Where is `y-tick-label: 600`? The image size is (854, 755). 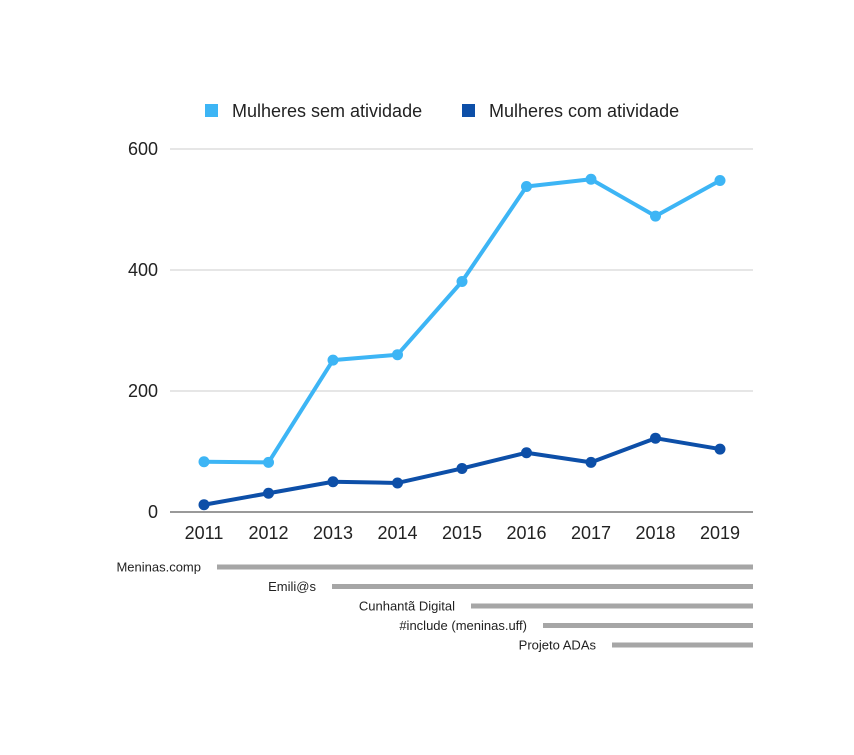 y-tick-label: 600 is located at coordinates (143, 149).